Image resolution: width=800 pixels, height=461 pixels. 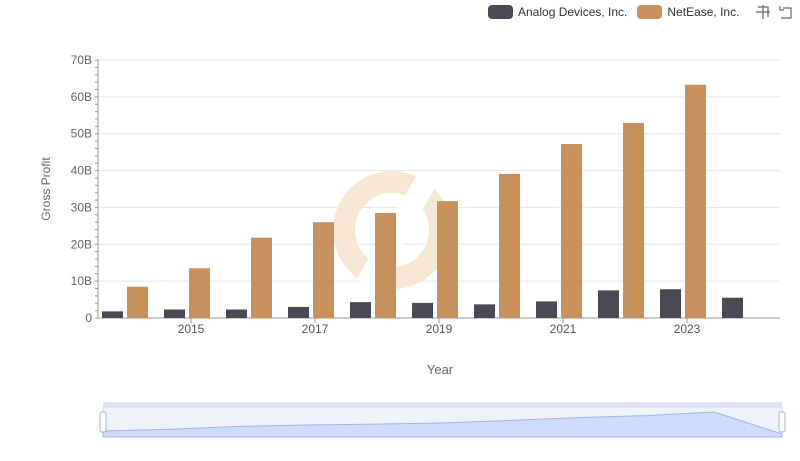 I want to click on bar-analog-devices-2016, so click(x=236, y=313).